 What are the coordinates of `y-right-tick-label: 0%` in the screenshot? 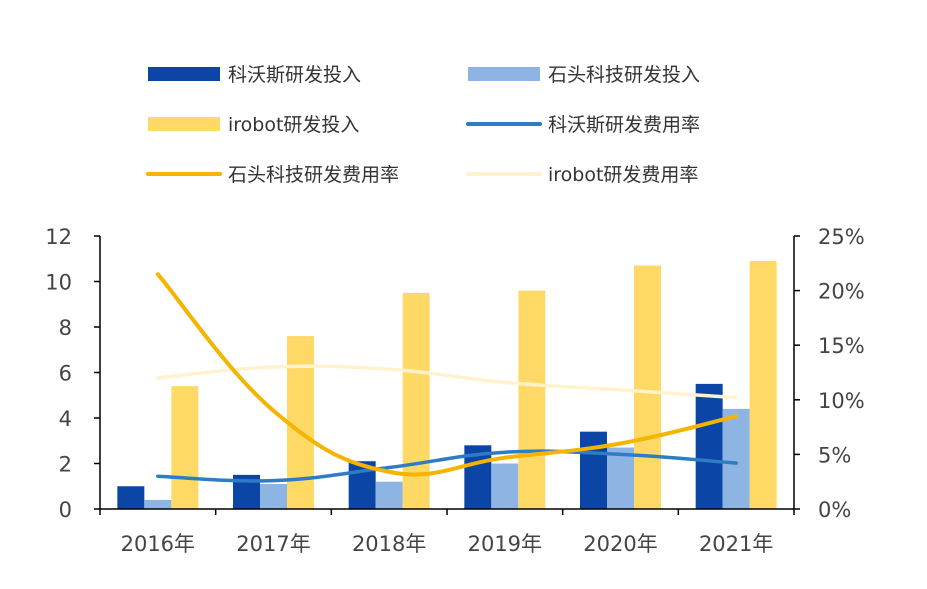 It's located at (834, 510).